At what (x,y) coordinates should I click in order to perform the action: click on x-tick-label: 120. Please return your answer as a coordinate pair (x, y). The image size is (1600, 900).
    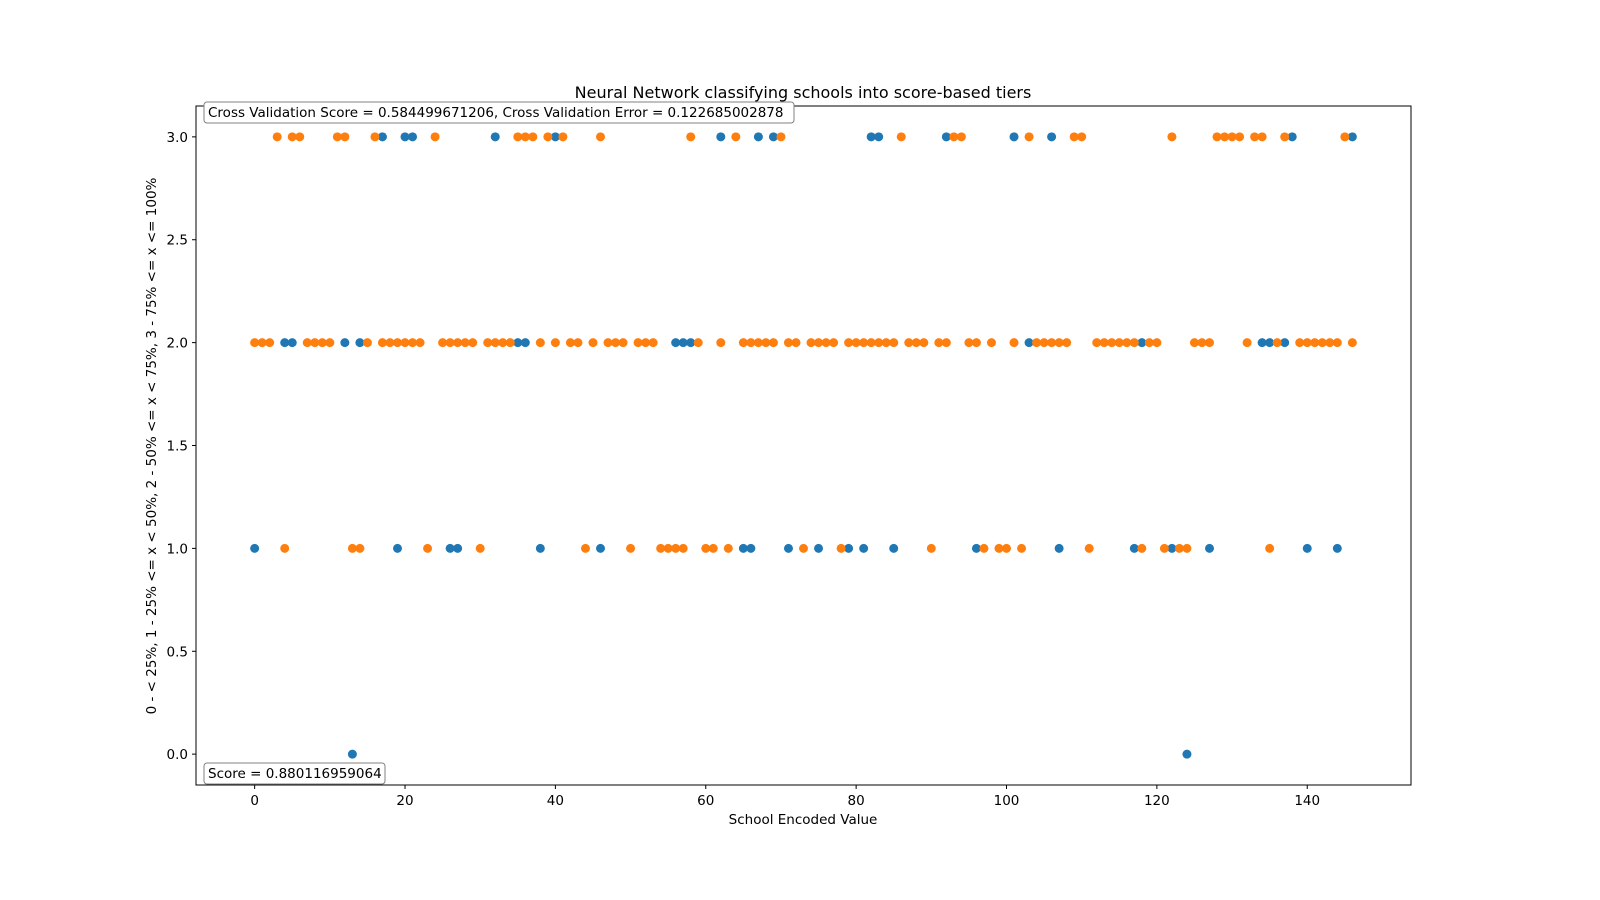
    Looking at the image, I should click on (1157, 801).